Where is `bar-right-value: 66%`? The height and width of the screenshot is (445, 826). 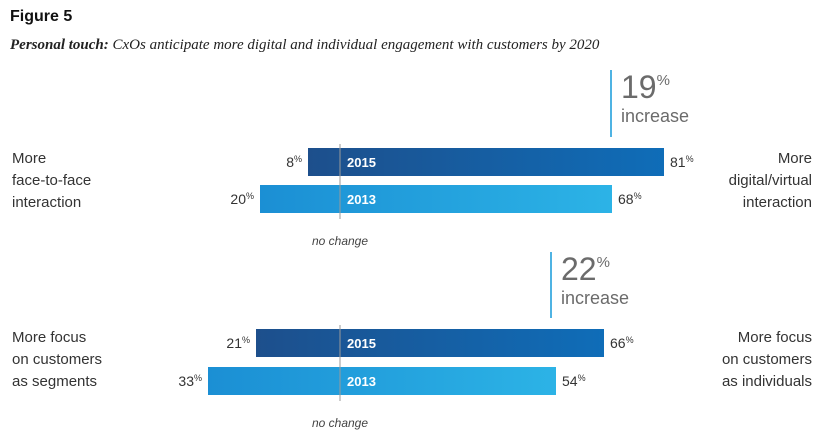 bar-right-value: 66% is located at coordinates (622, 343).